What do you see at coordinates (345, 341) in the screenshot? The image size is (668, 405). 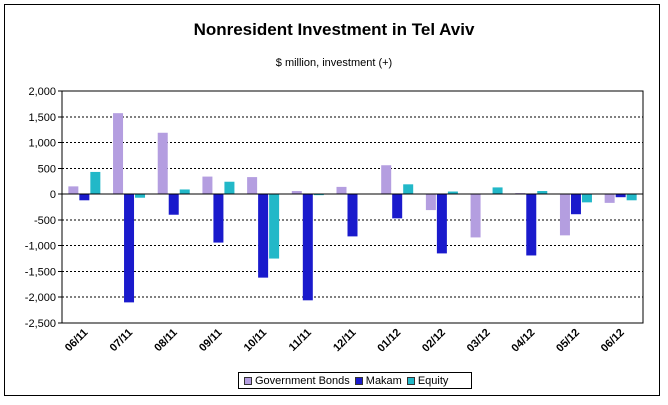 I see `x-tick-label: 12/11` at bounding box center [345, 341].